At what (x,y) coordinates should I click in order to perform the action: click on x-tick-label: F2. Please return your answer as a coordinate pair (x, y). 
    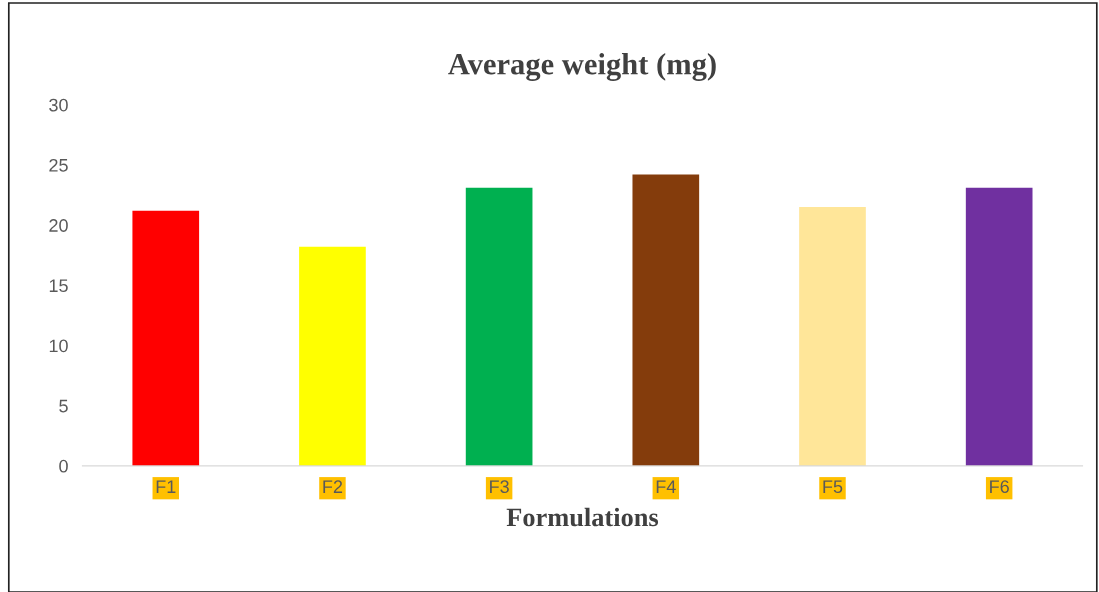
    Looking at the image, I should click on (333, 486).